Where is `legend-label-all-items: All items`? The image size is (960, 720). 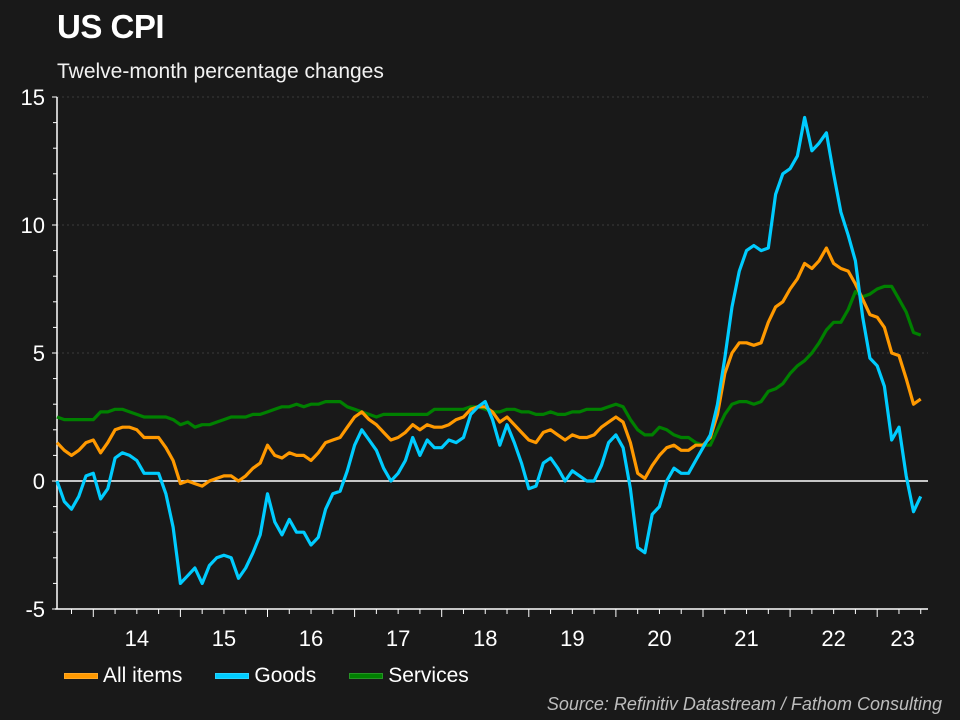
legend-label-all-items: All items is located at coordinates (143, 675).